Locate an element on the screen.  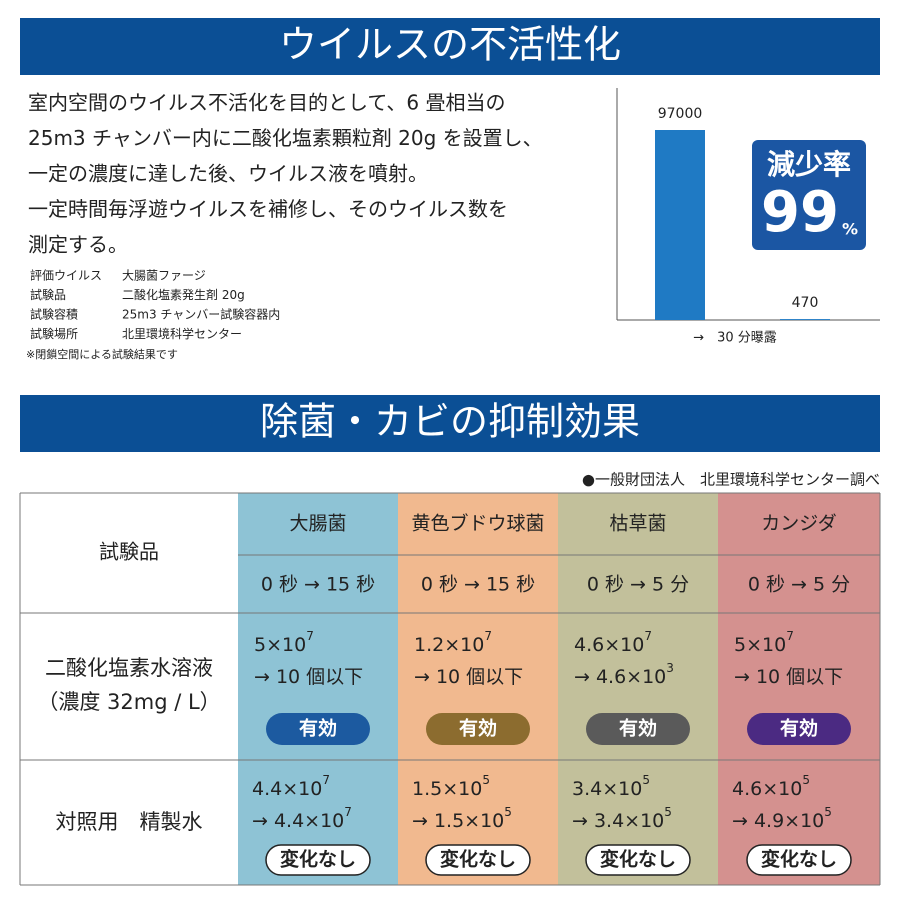
badge-value: 99 is located at coordinates (800, 212).